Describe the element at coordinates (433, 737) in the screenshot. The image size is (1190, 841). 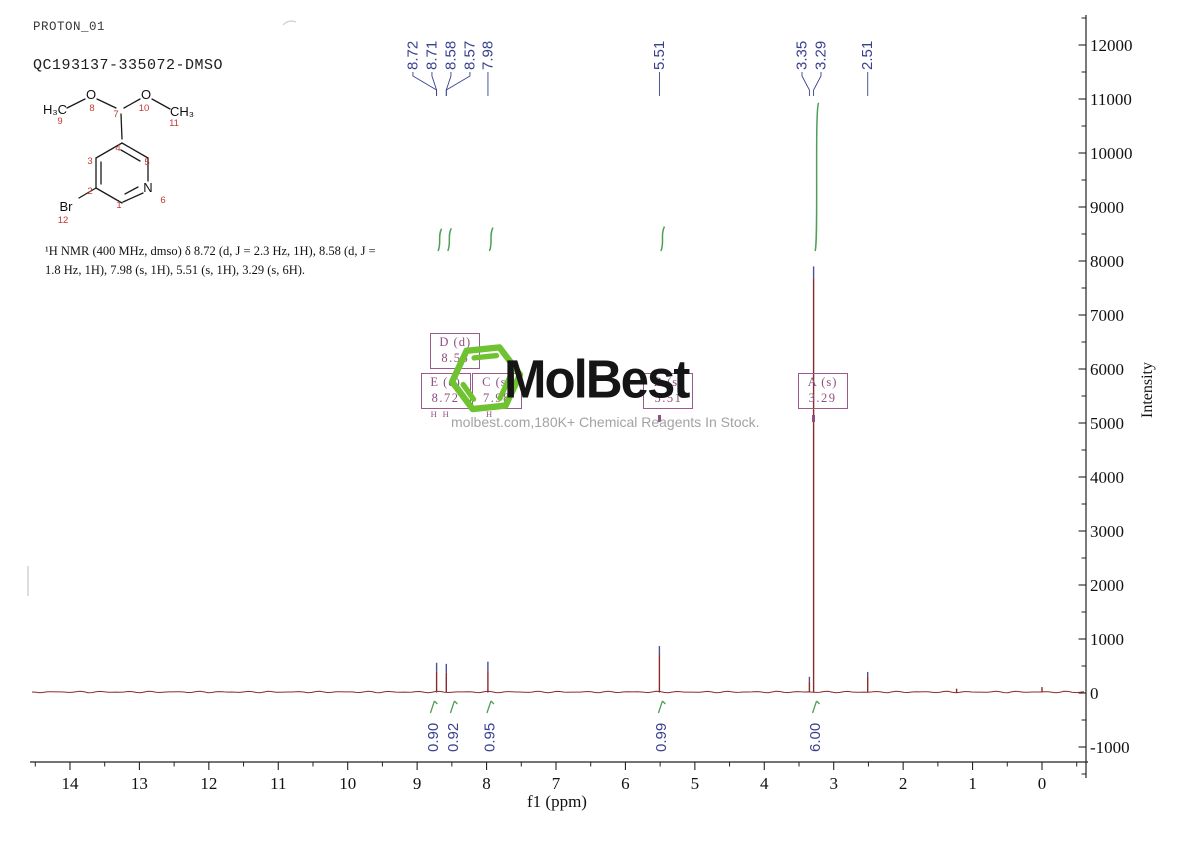
I see `integral-value-label: 0.90` at that location.